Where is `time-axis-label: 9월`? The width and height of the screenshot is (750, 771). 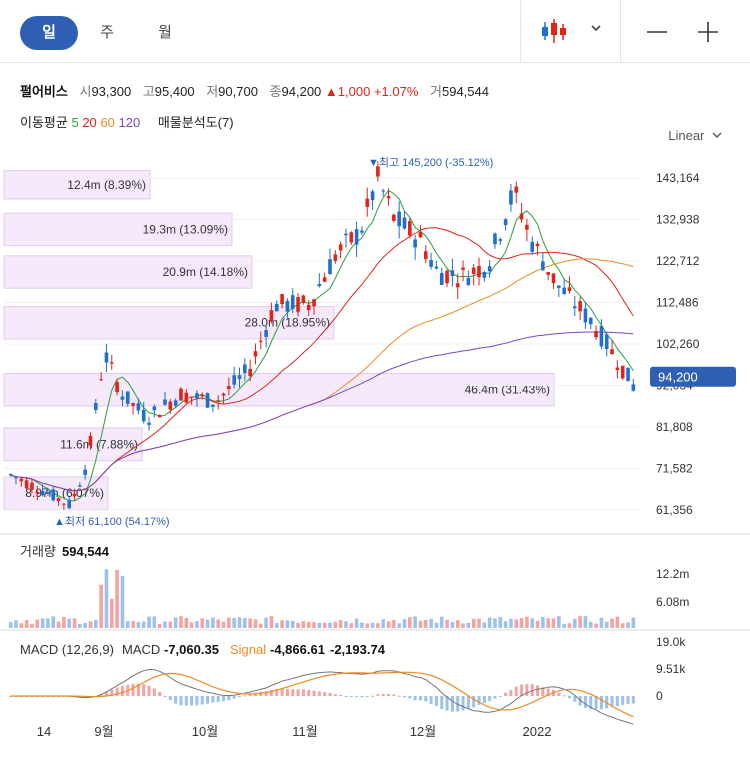 time-axis-label: 9월 is located at coordinates (103, 731).